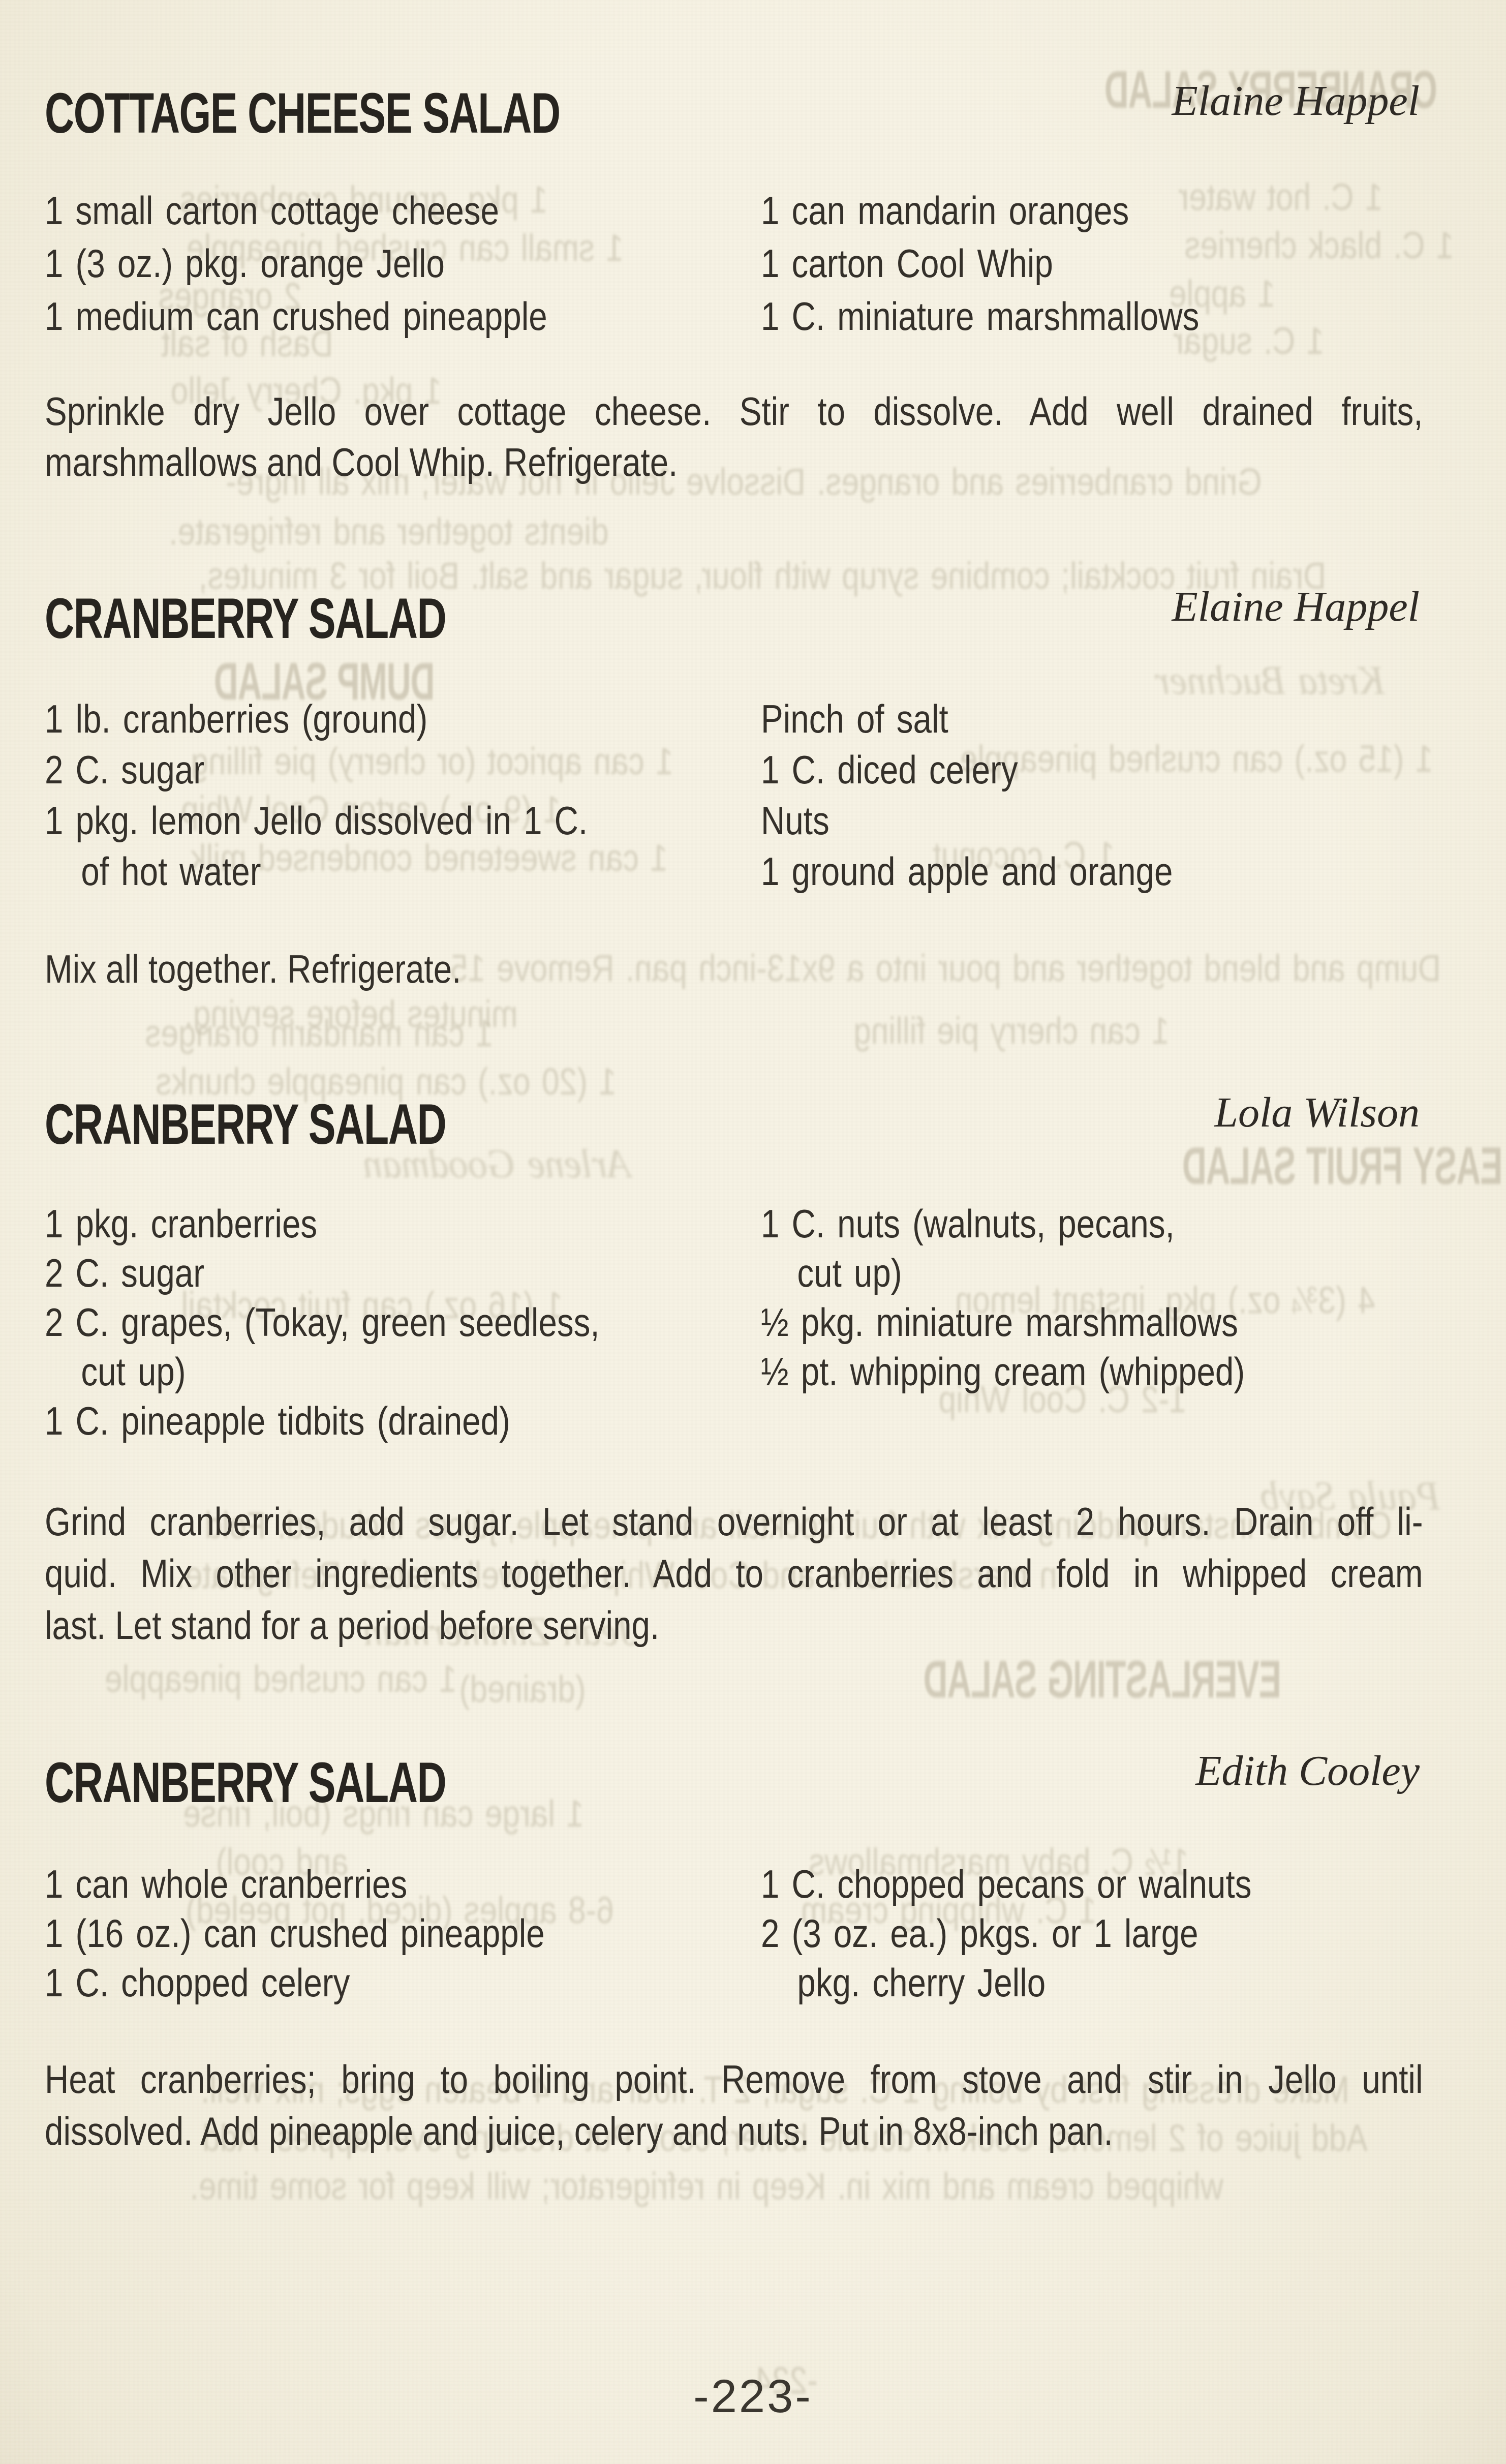 This screenshot has height=2464, width=1506. I want to click on ingredient-item: 1 carton Cool Whip, so click(907, 263).